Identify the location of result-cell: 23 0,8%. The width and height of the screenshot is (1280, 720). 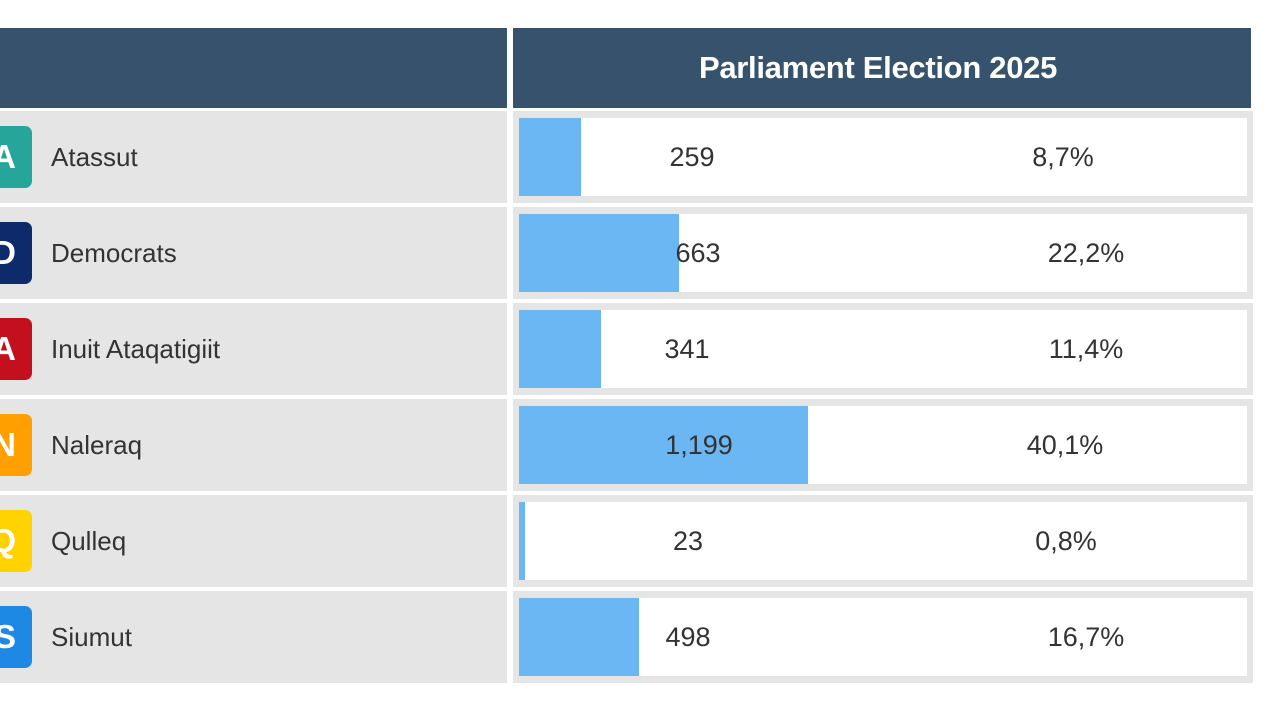
(883, 541).